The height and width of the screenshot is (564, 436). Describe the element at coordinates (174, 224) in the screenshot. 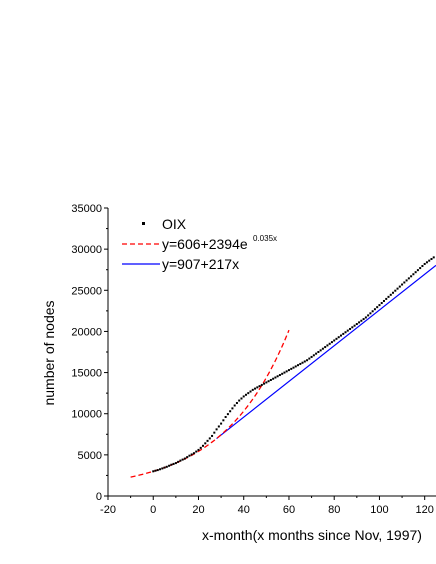

I see `legend-label-observed: OIX` at that location.